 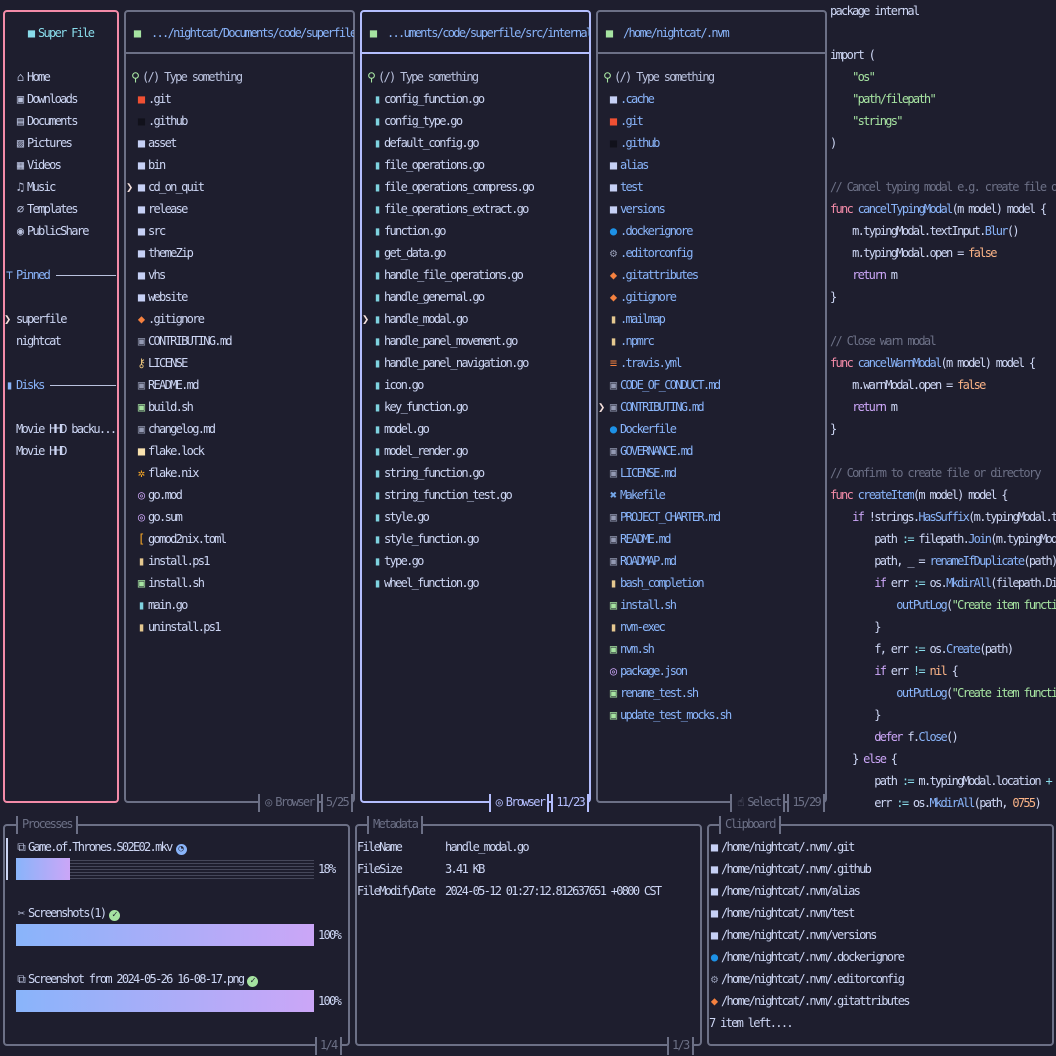 What do you see at coordinates (479, 231) in the screenshot?
I see `file-item: ▮ function.go` at bounding box center [479, 231].